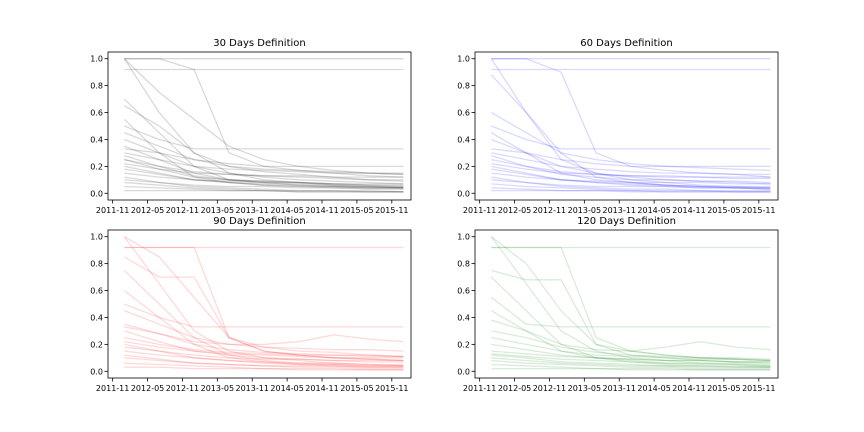  What do you see at coordinates (626, 221) in the screenshot?
I see `chart-title: 120 Days Definition` at bounding box center [626, 221].